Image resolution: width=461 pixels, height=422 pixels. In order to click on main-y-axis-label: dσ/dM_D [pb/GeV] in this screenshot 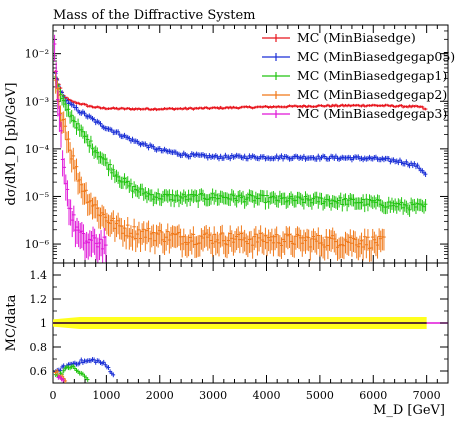, I will do `click(11, 144)`.